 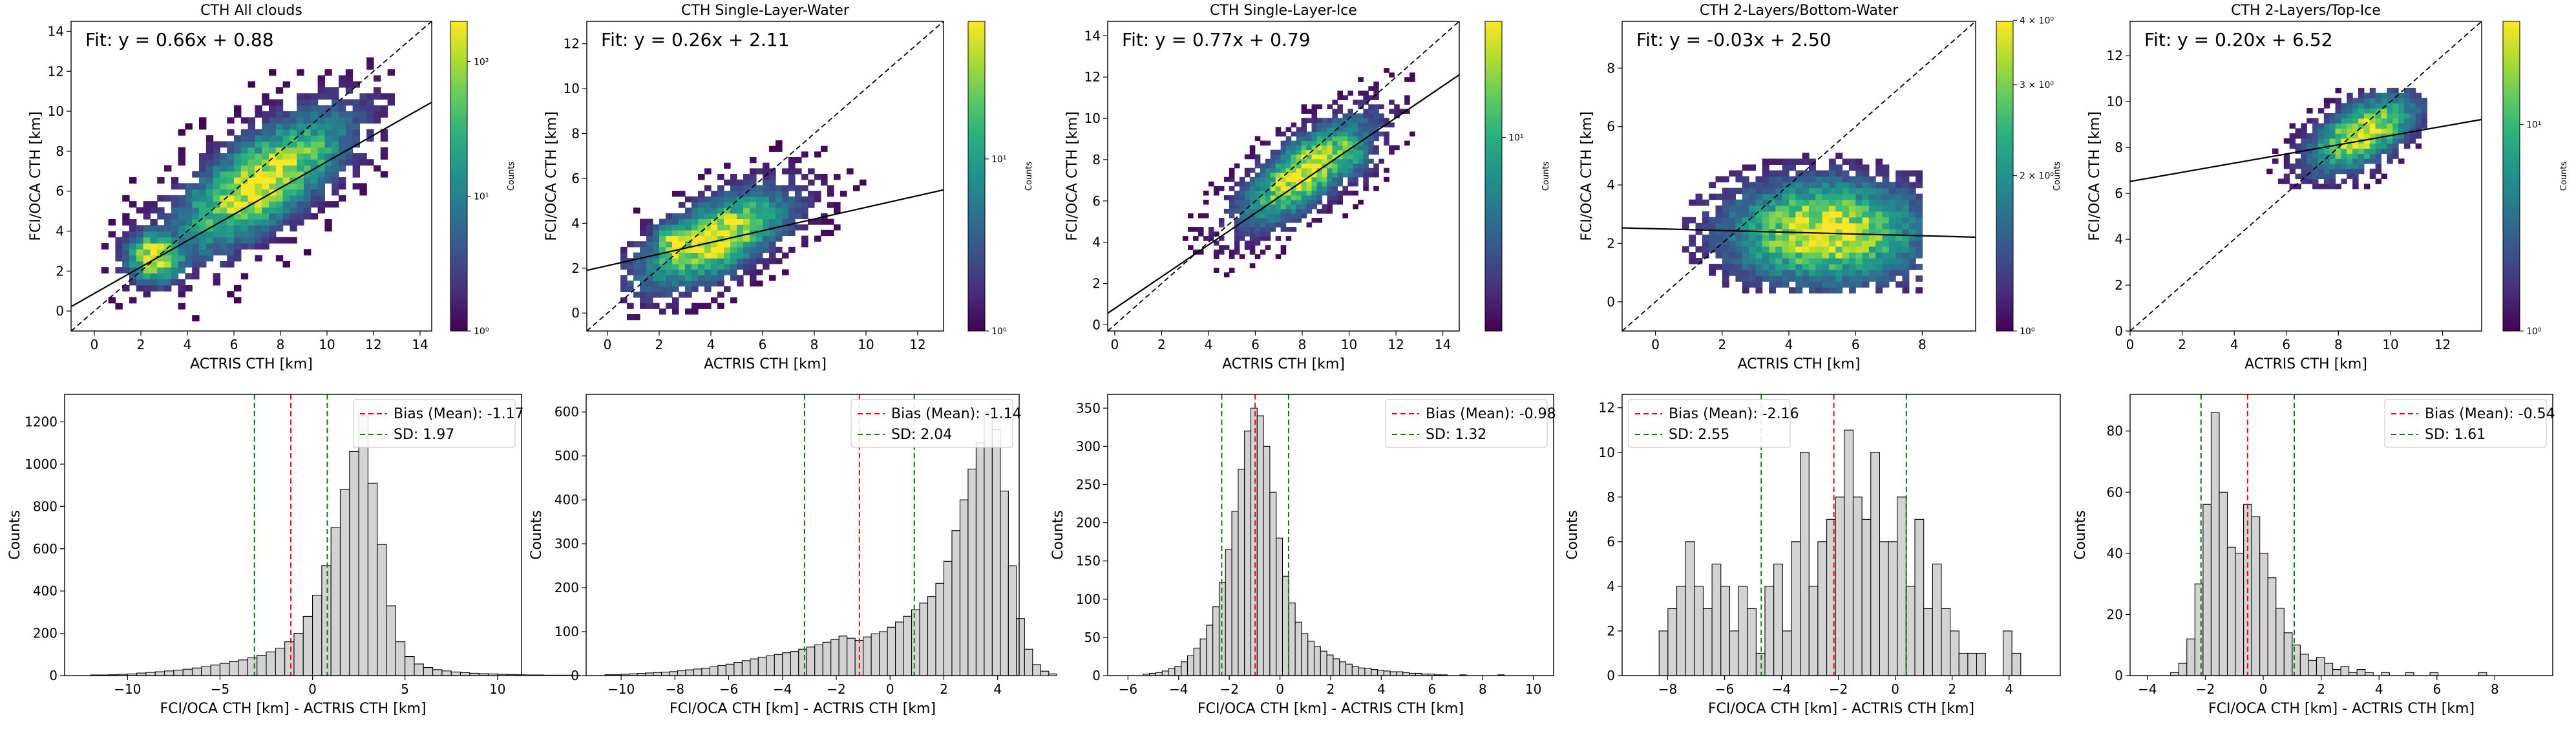 I want to click on x-tick-label: 8, so click(x=281, y=344).